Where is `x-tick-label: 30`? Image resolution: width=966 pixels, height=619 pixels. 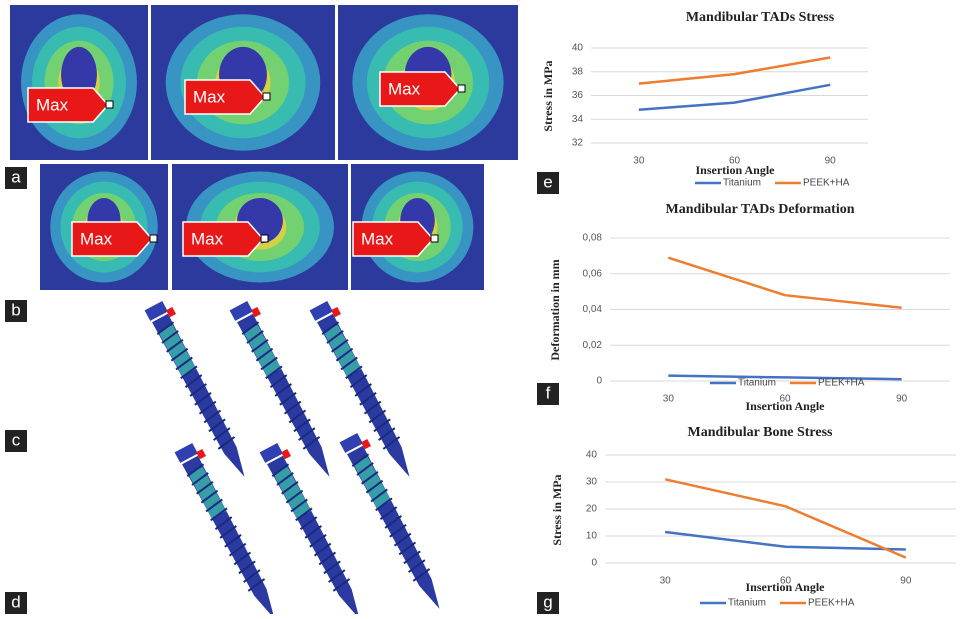 x-tick-label: 30 is located at coordinates (639, 161).